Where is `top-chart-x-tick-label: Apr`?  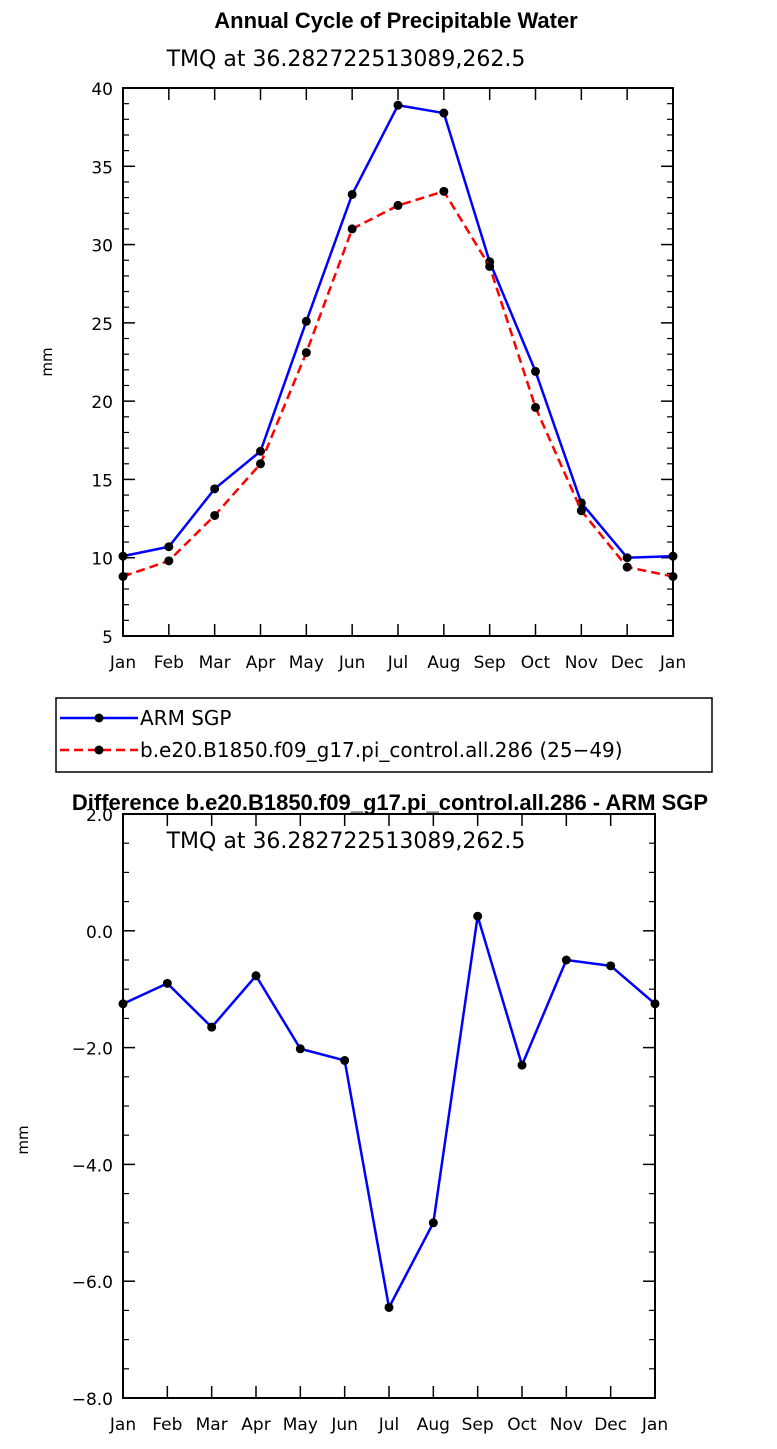
top-chart-x-tick-label: Apr is located at coordinates (260, 663).